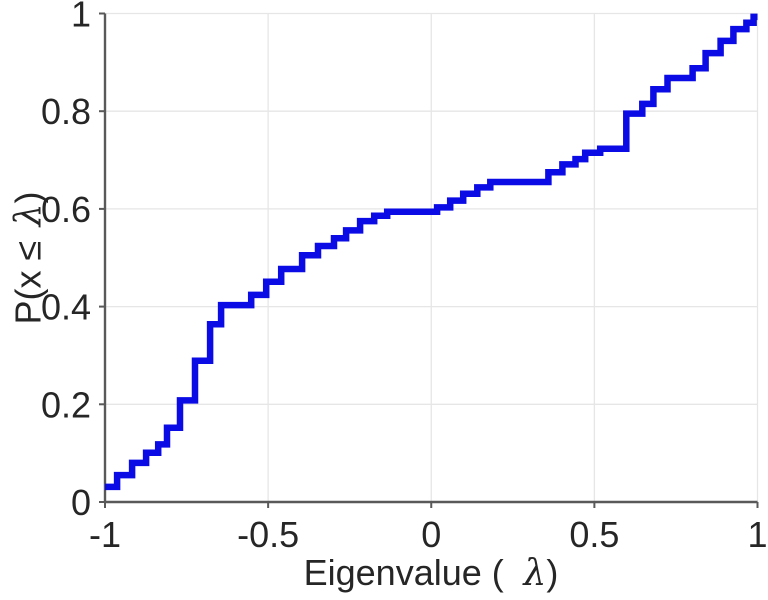 The image size is (768, 600). I want to click on y-axis-label-text: P(x ≤, so click(28, 277).